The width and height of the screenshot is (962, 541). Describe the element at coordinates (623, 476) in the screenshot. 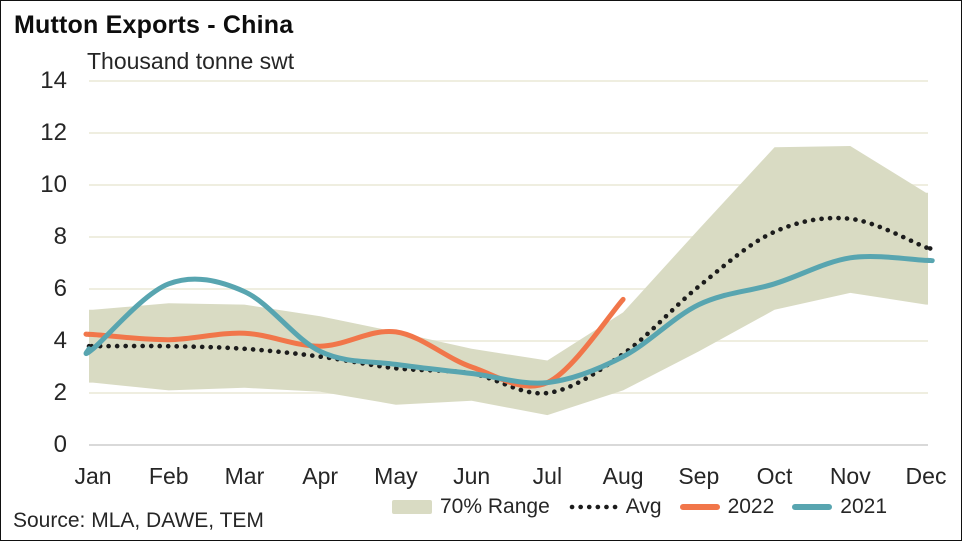

I see `x-axis-label: Aug` at that location.